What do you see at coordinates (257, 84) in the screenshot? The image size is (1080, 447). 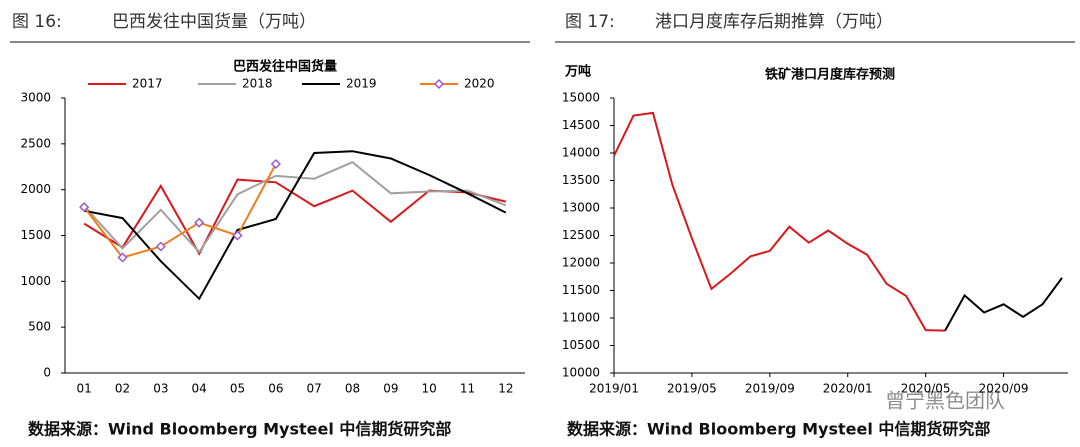 I see `legend-label: 2018` at bounding box center [257, 84].